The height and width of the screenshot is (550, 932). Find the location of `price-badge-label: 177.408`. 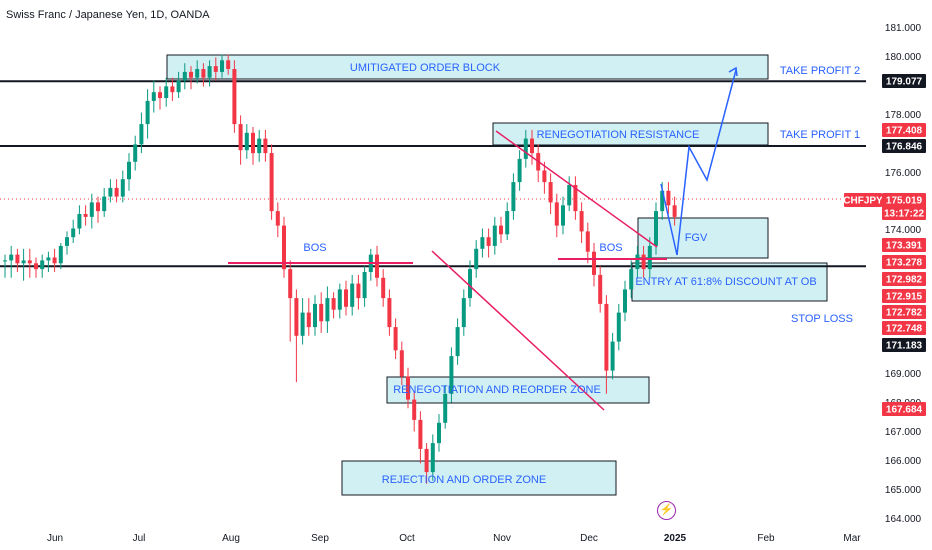

price-badge-label: 177.408 is located at coordinates (904, 131).